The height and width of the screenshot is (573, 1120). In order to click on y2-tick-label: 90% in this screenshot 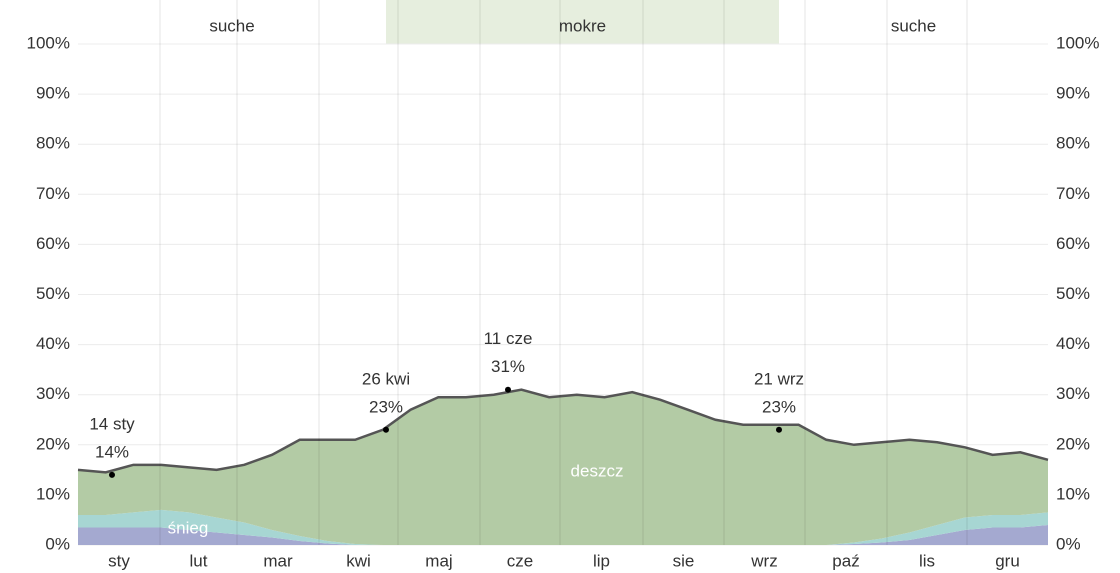, I will do `click(1073, 93)`.